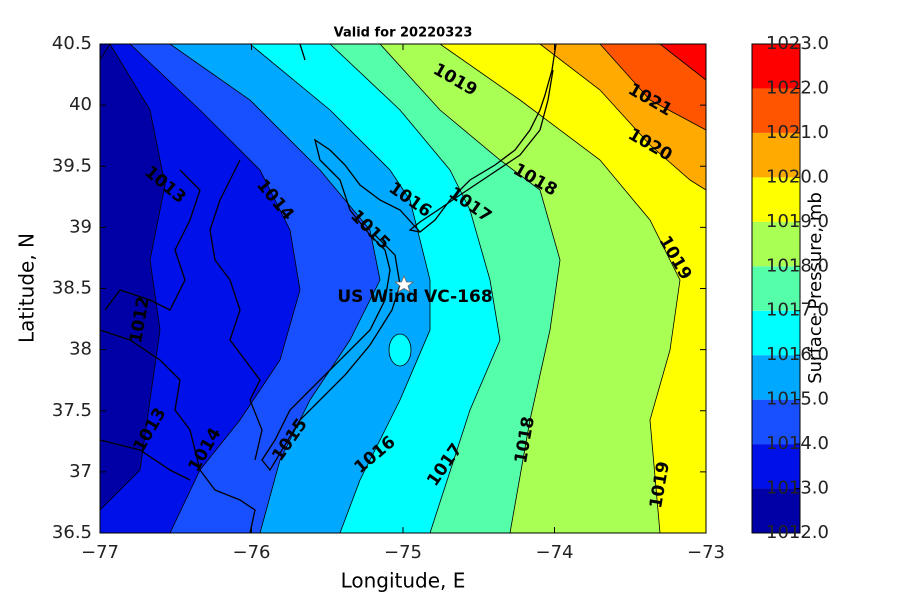 This screenshot has width=900, height=600. Describe the element at coordinates (100, 552) in the screenshot. I see `x-tick-label: −77` at that location.